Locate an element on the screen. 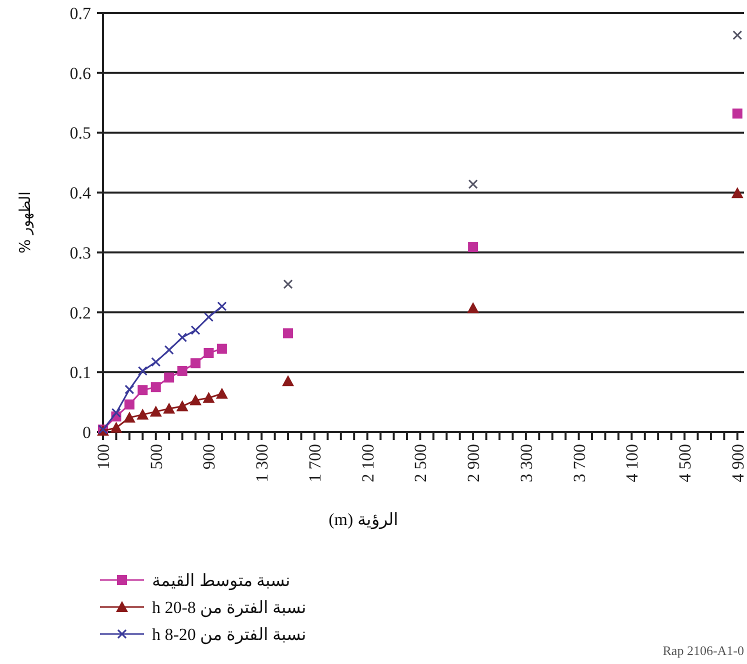  x-tick-label: 4 100 is located at coordinates (632, 463).